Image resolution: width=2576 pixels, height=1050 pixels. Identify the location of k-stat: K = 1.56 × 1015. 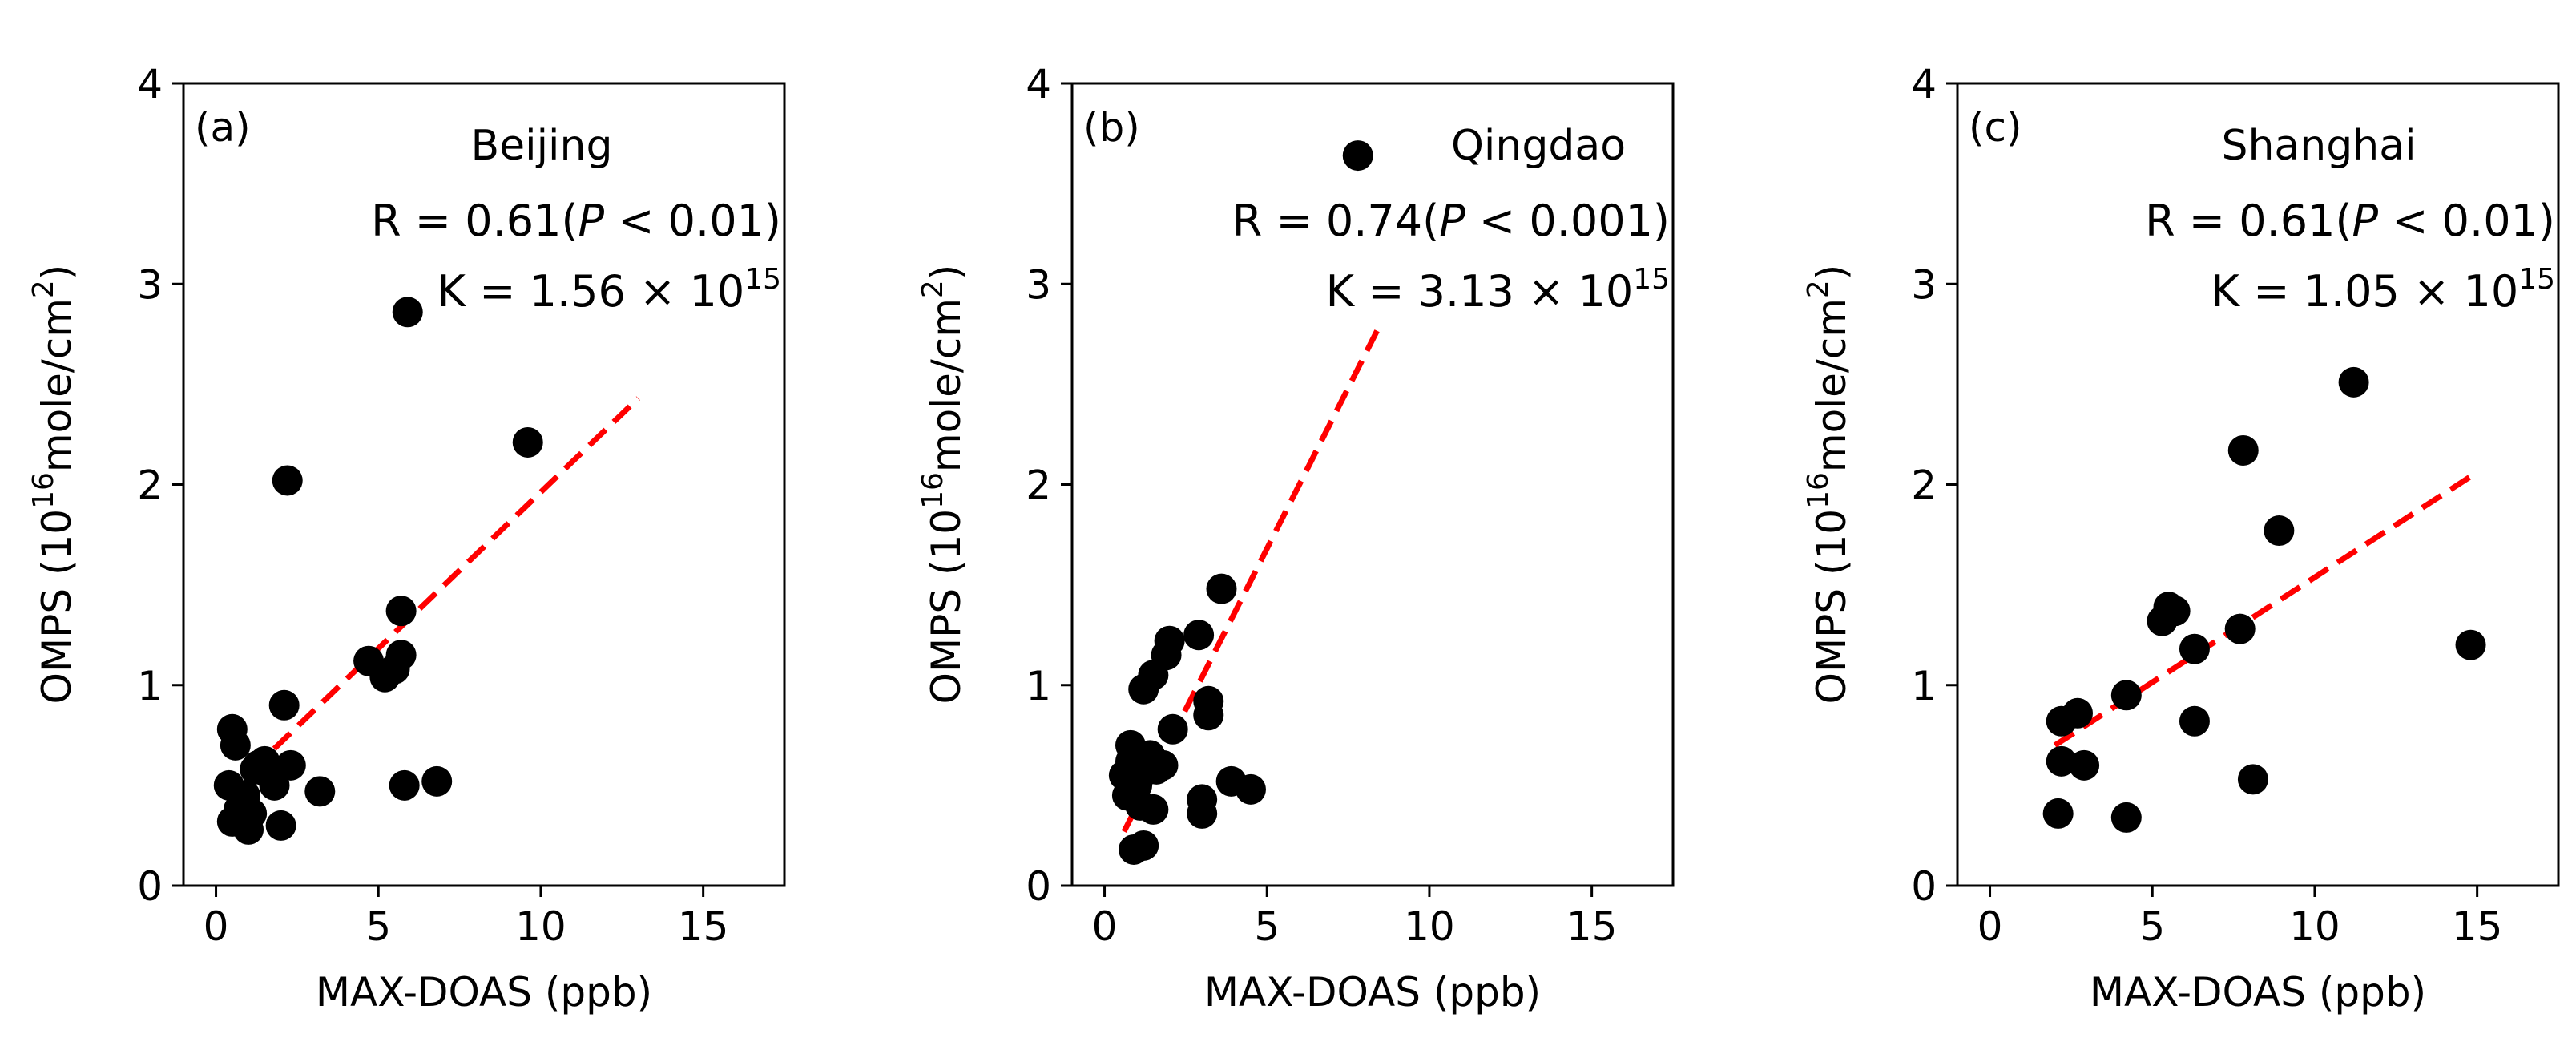
(609, 290).